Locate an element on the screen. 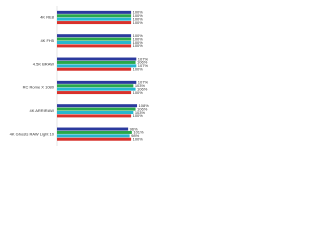  category-label: 4K Ghosts RAW Light 10 is located at coordinates (32, 133).